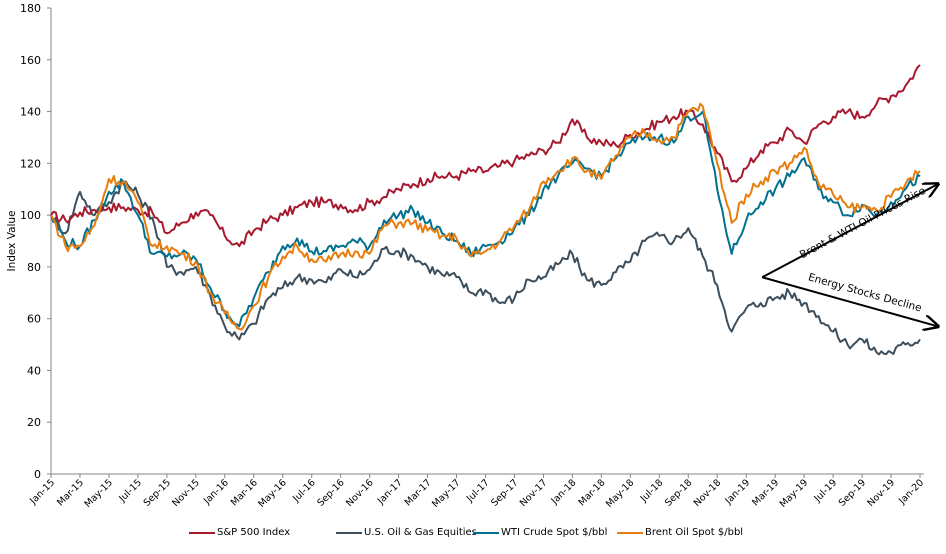 The width and height of the screenshot is (946, 554). Describe the element at coordinates (34, 422) in the screenshot. I see `y-tick-label: 20` at that location.